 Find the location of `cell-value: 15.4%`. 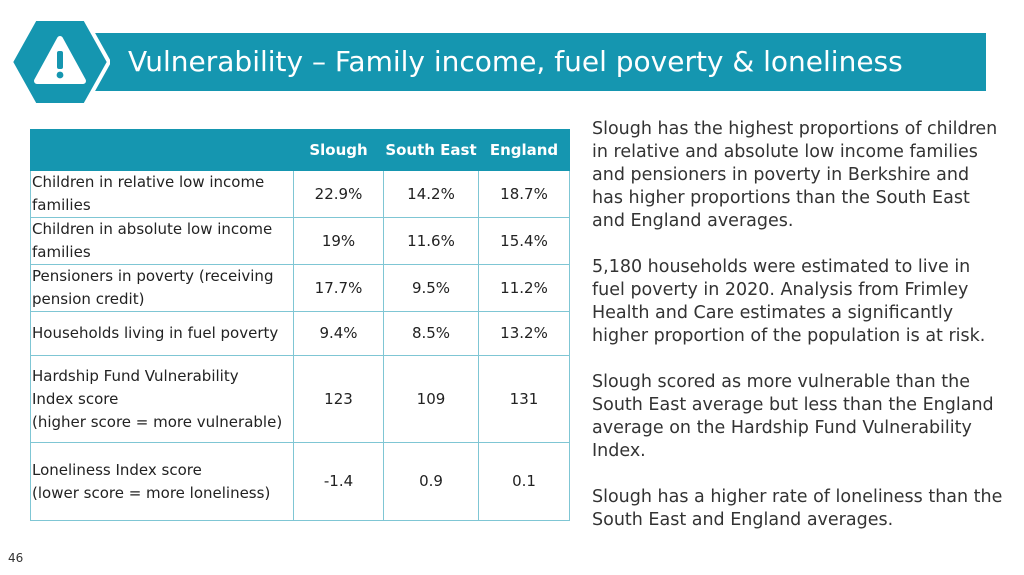

cell-value: 15.4% is located at coordinates (524, 241).